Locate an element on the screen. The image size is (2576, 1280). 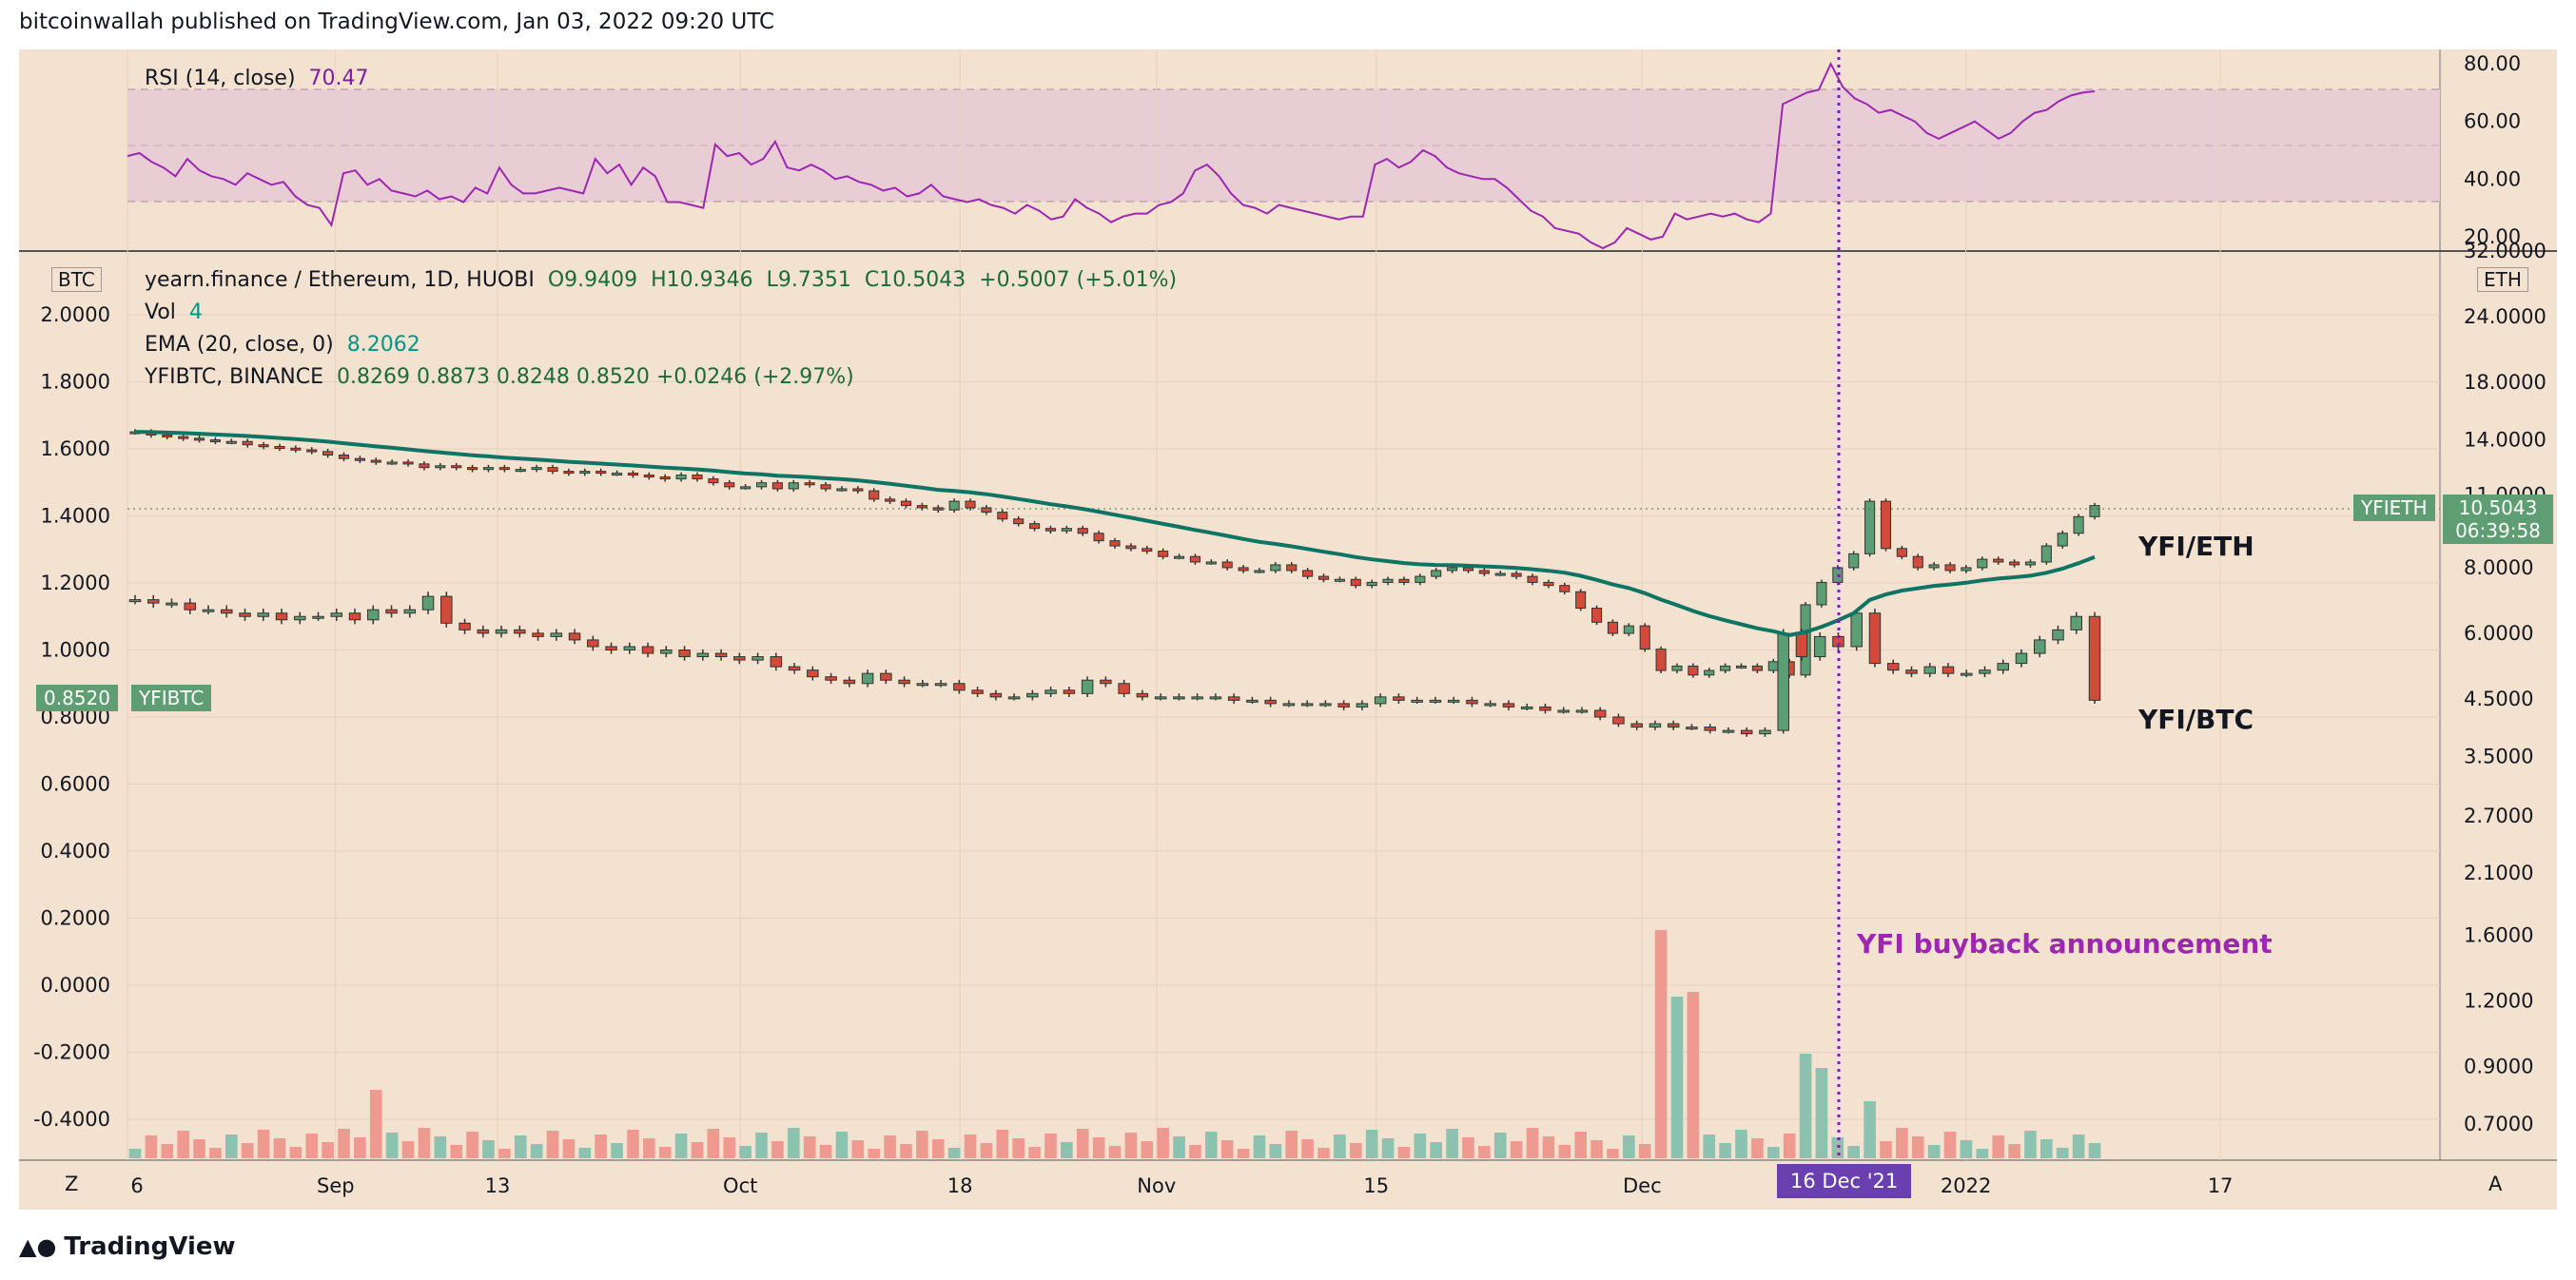
right-tick-label: 0.7000 is located at coordinates (2499, 1124).